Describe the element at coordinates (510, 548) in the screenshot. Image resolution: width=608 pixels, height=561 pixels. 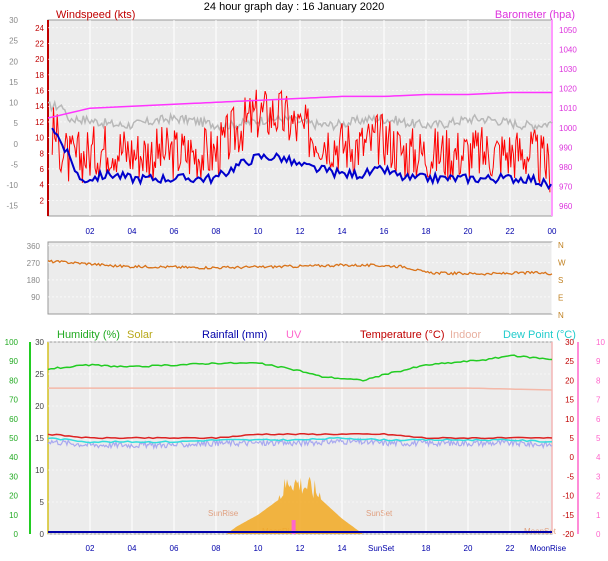
I see `x-tick-label: 22` at that location.